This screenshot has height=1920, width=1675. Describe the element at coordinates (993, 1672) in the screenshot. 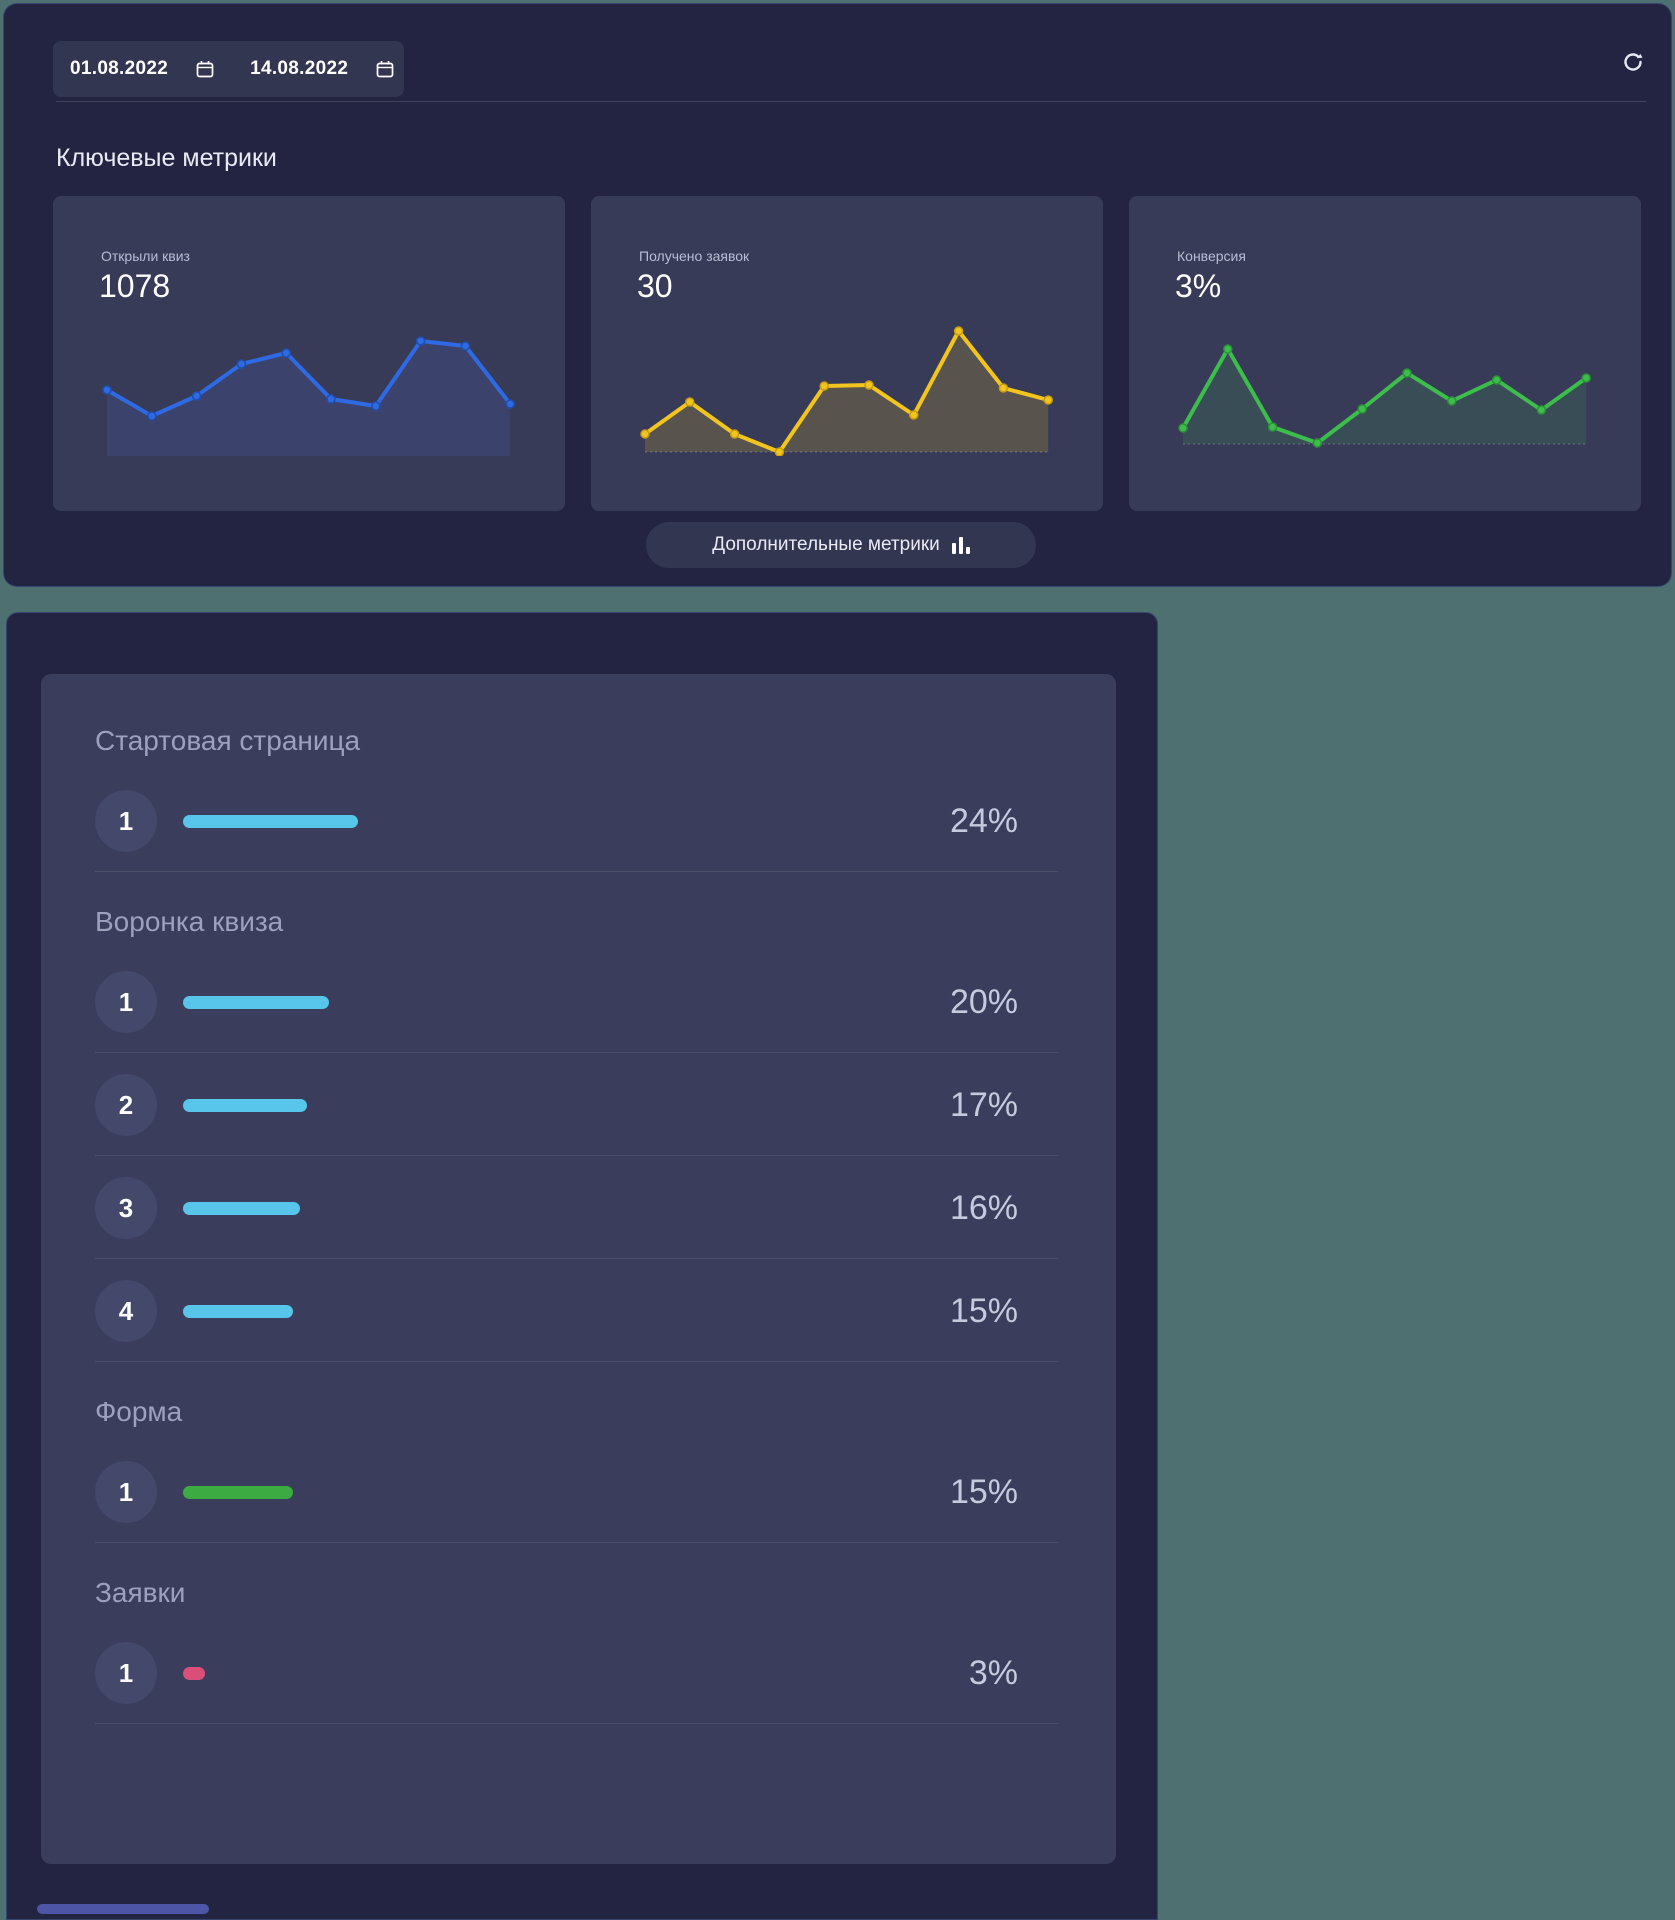

I see `step-percent: 3%` at that location.